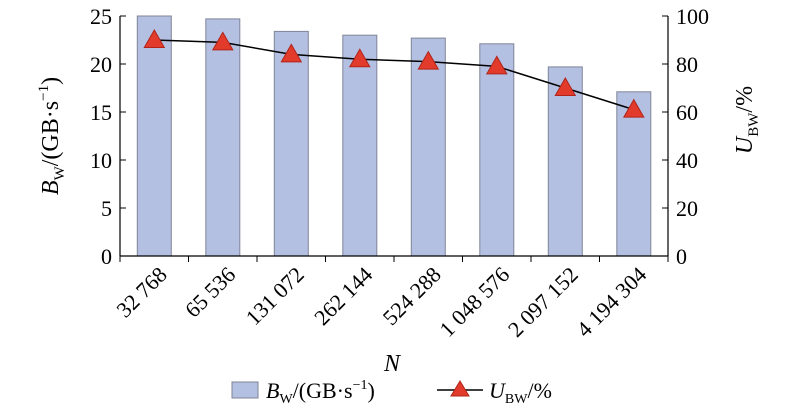 The height and width of the screenshot is (413, 800). I want to click on legend-triangle-marker, so click(460, 388).